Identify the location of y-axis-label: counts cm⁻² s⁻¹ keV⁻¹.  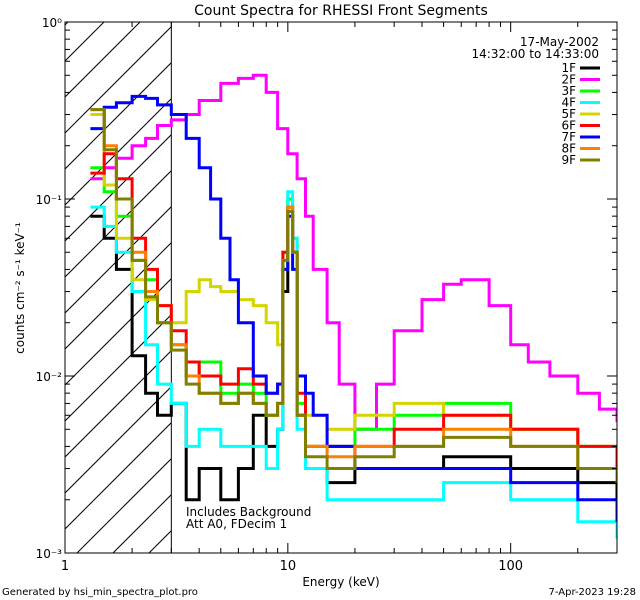
(20, 288).